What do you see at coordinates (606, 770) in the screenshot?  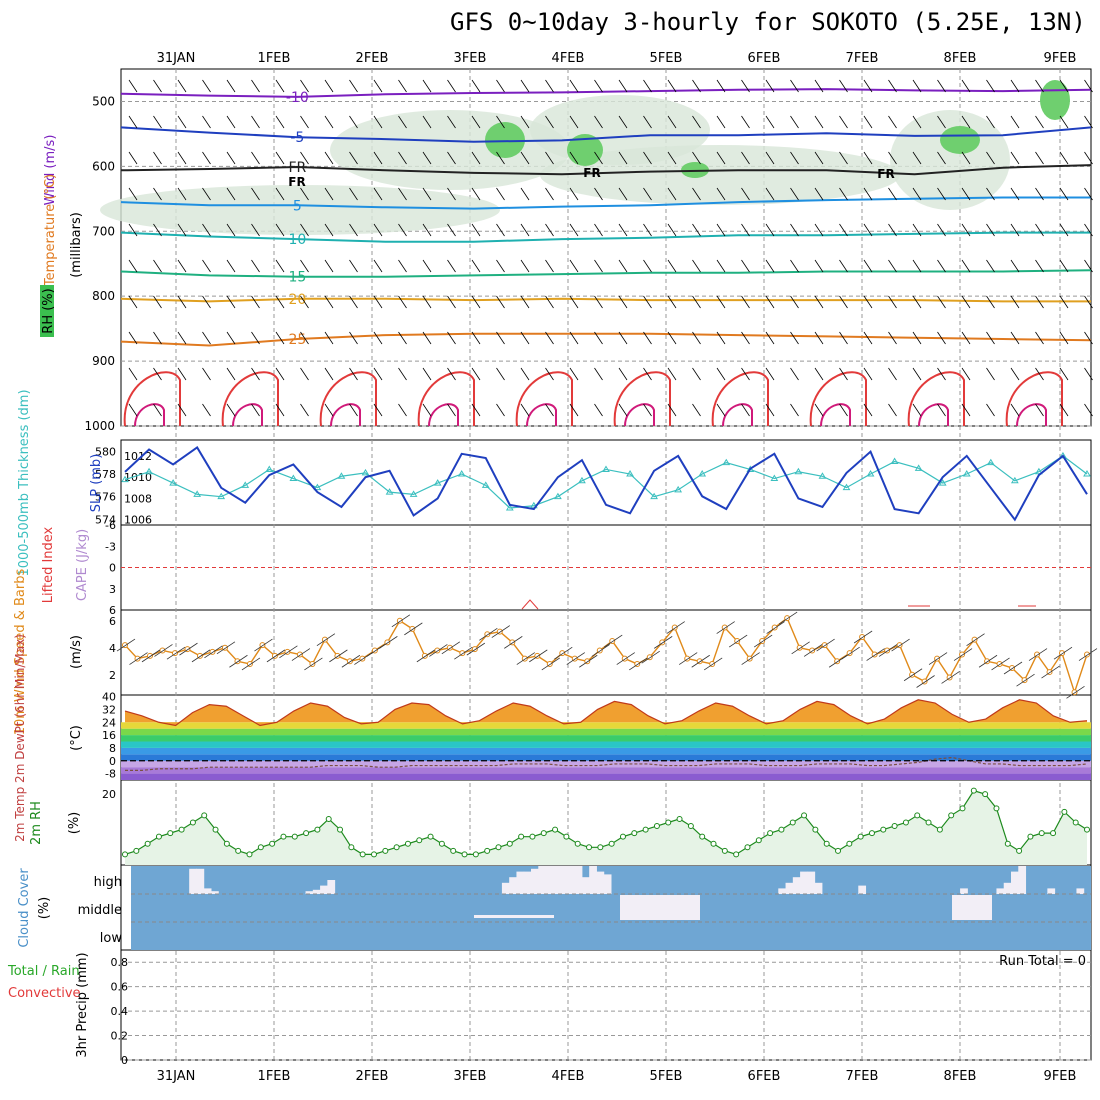 I see `temp-band` at bounding box center [606, 770].